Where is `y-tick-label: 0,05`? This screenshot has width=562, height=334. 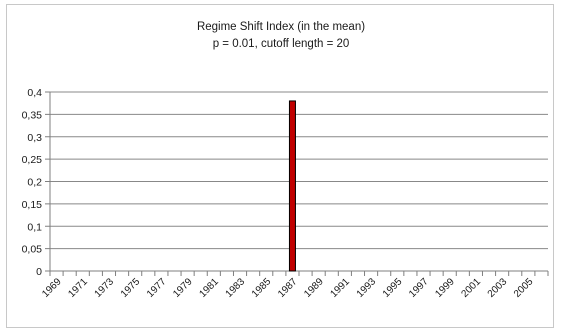
y-tick-label: 0,05 is located at coordinates (32, 250).